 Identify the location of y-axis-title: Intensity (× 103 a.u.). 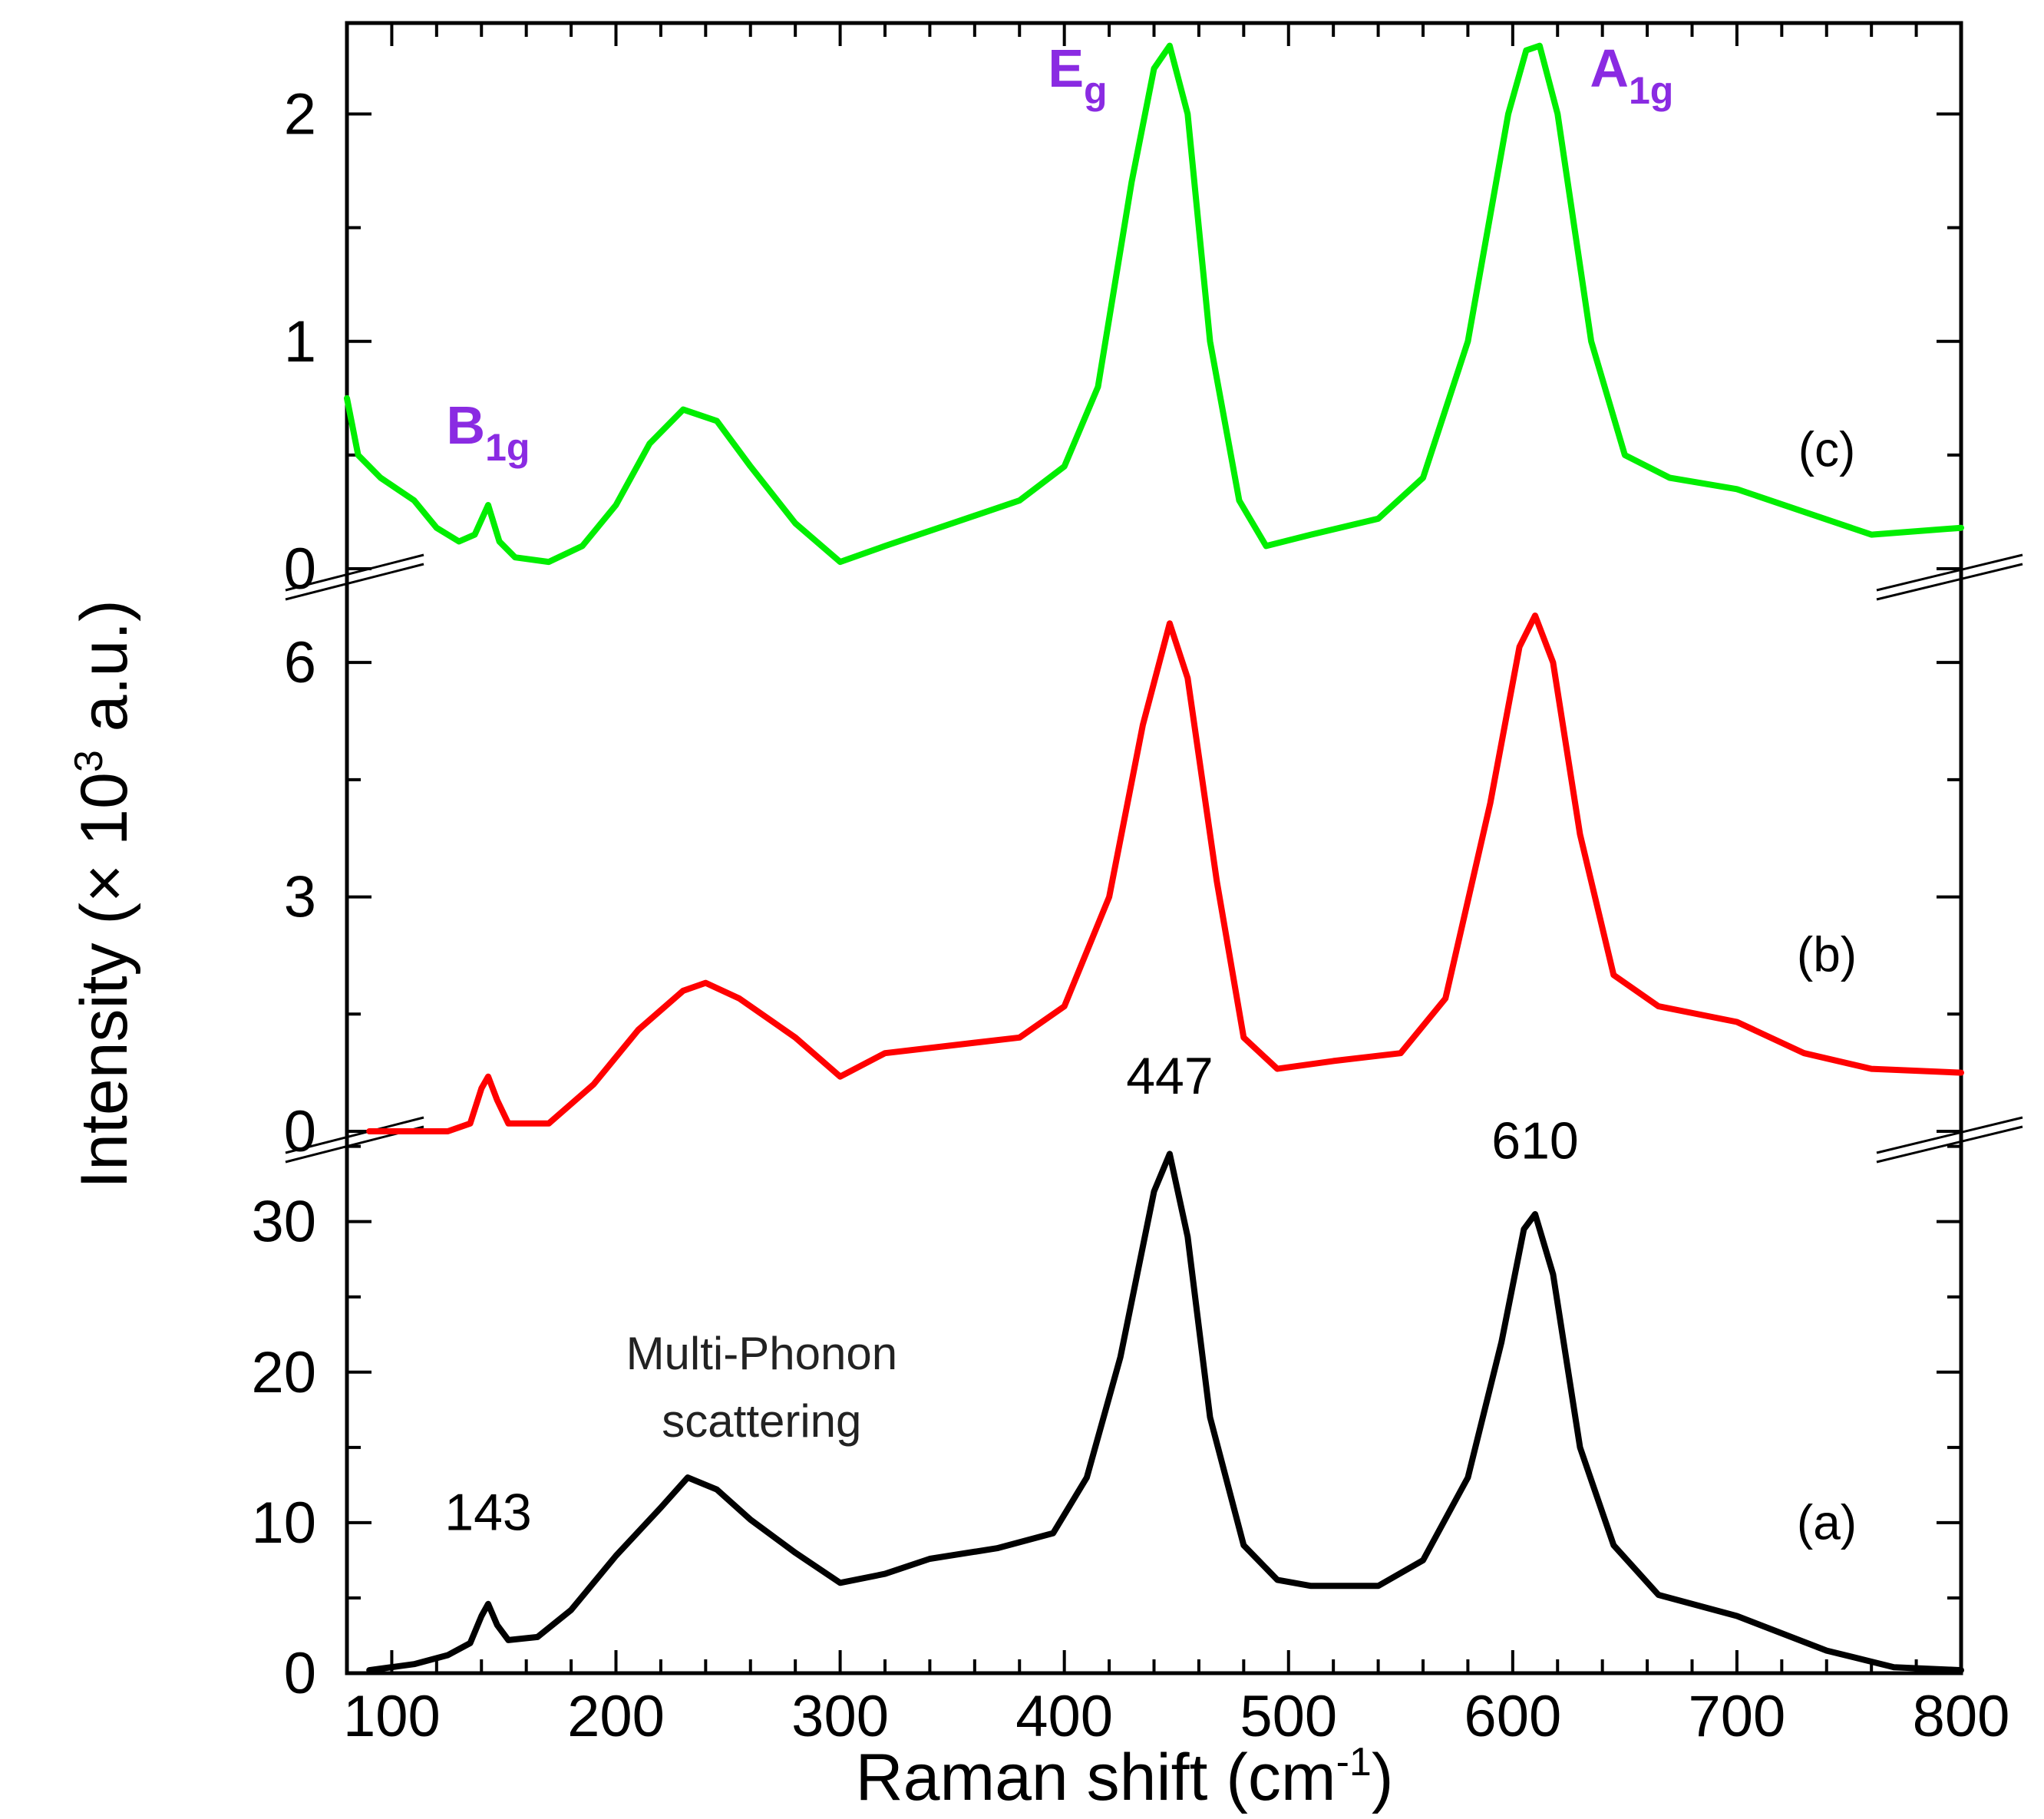
(104, 894).